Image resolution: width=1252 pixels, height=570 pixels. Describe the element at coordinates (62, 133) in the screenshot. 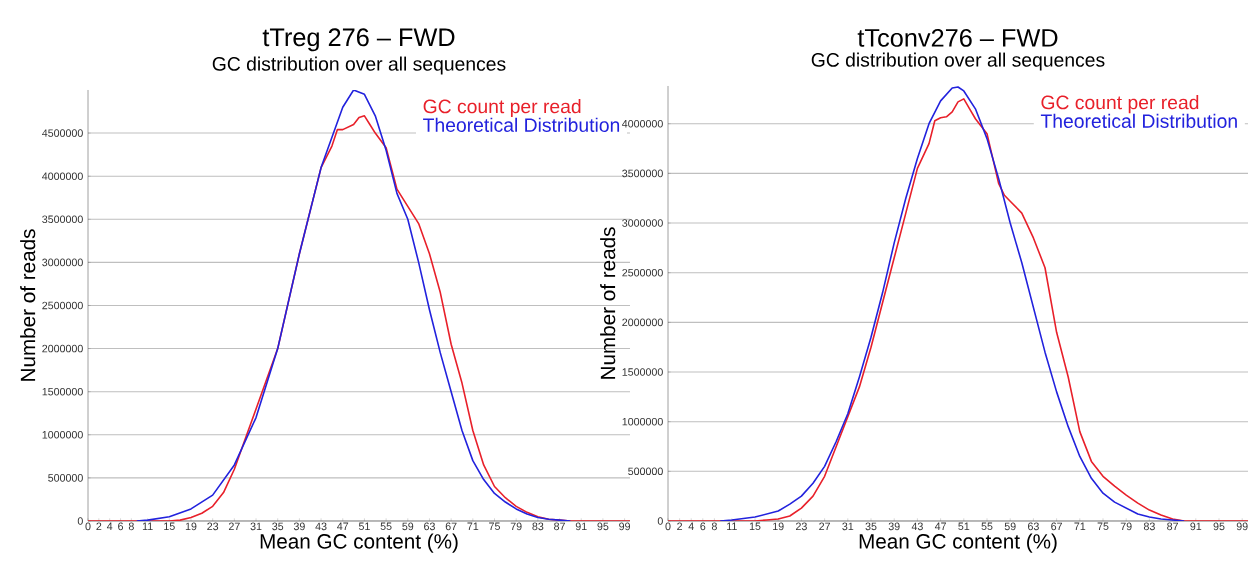

I see `y-tick-label: 4500000` at that location.